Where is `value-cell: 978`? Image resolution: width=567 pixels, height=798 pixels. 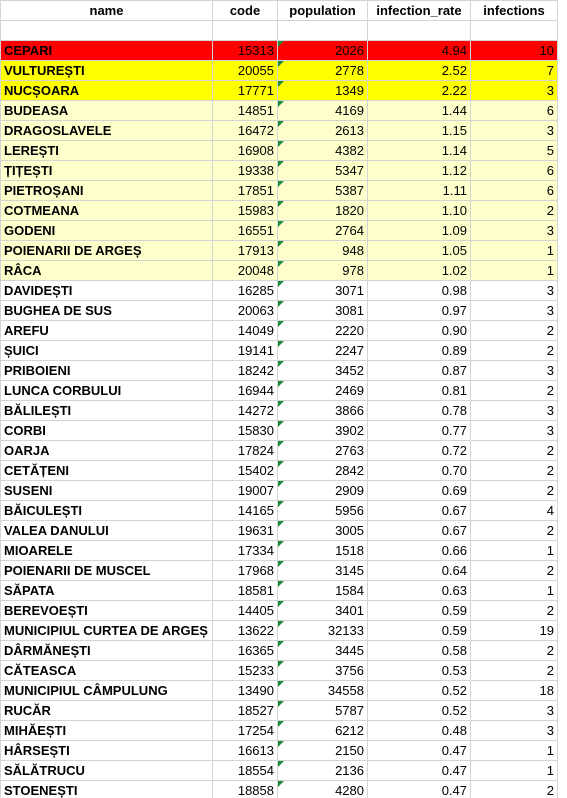
value-cell: 978 is located at coordinates (322, 270).